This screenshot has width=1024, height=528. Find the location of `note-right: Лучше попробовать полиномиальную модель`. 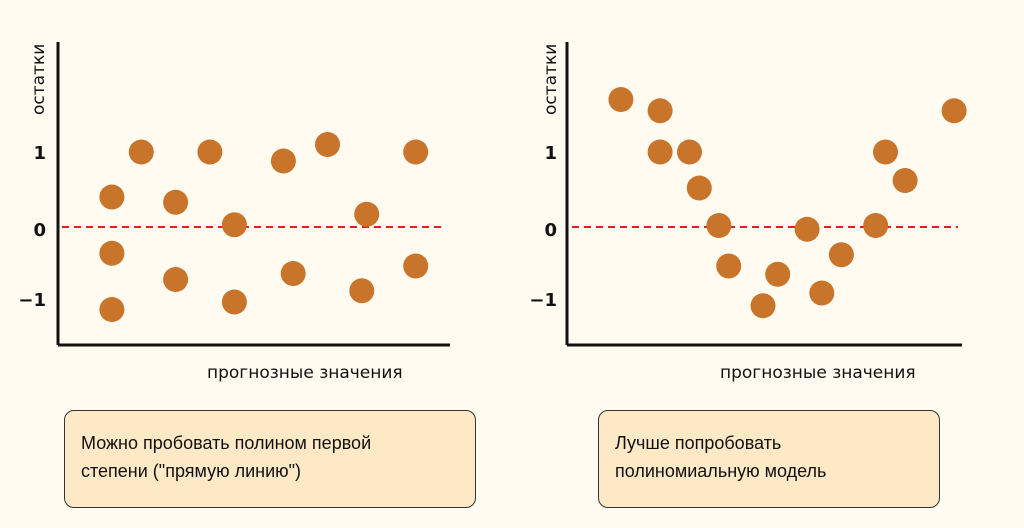

note-right: Лучше попробовать полиномиальную модель is located at coordinates (769, 459).